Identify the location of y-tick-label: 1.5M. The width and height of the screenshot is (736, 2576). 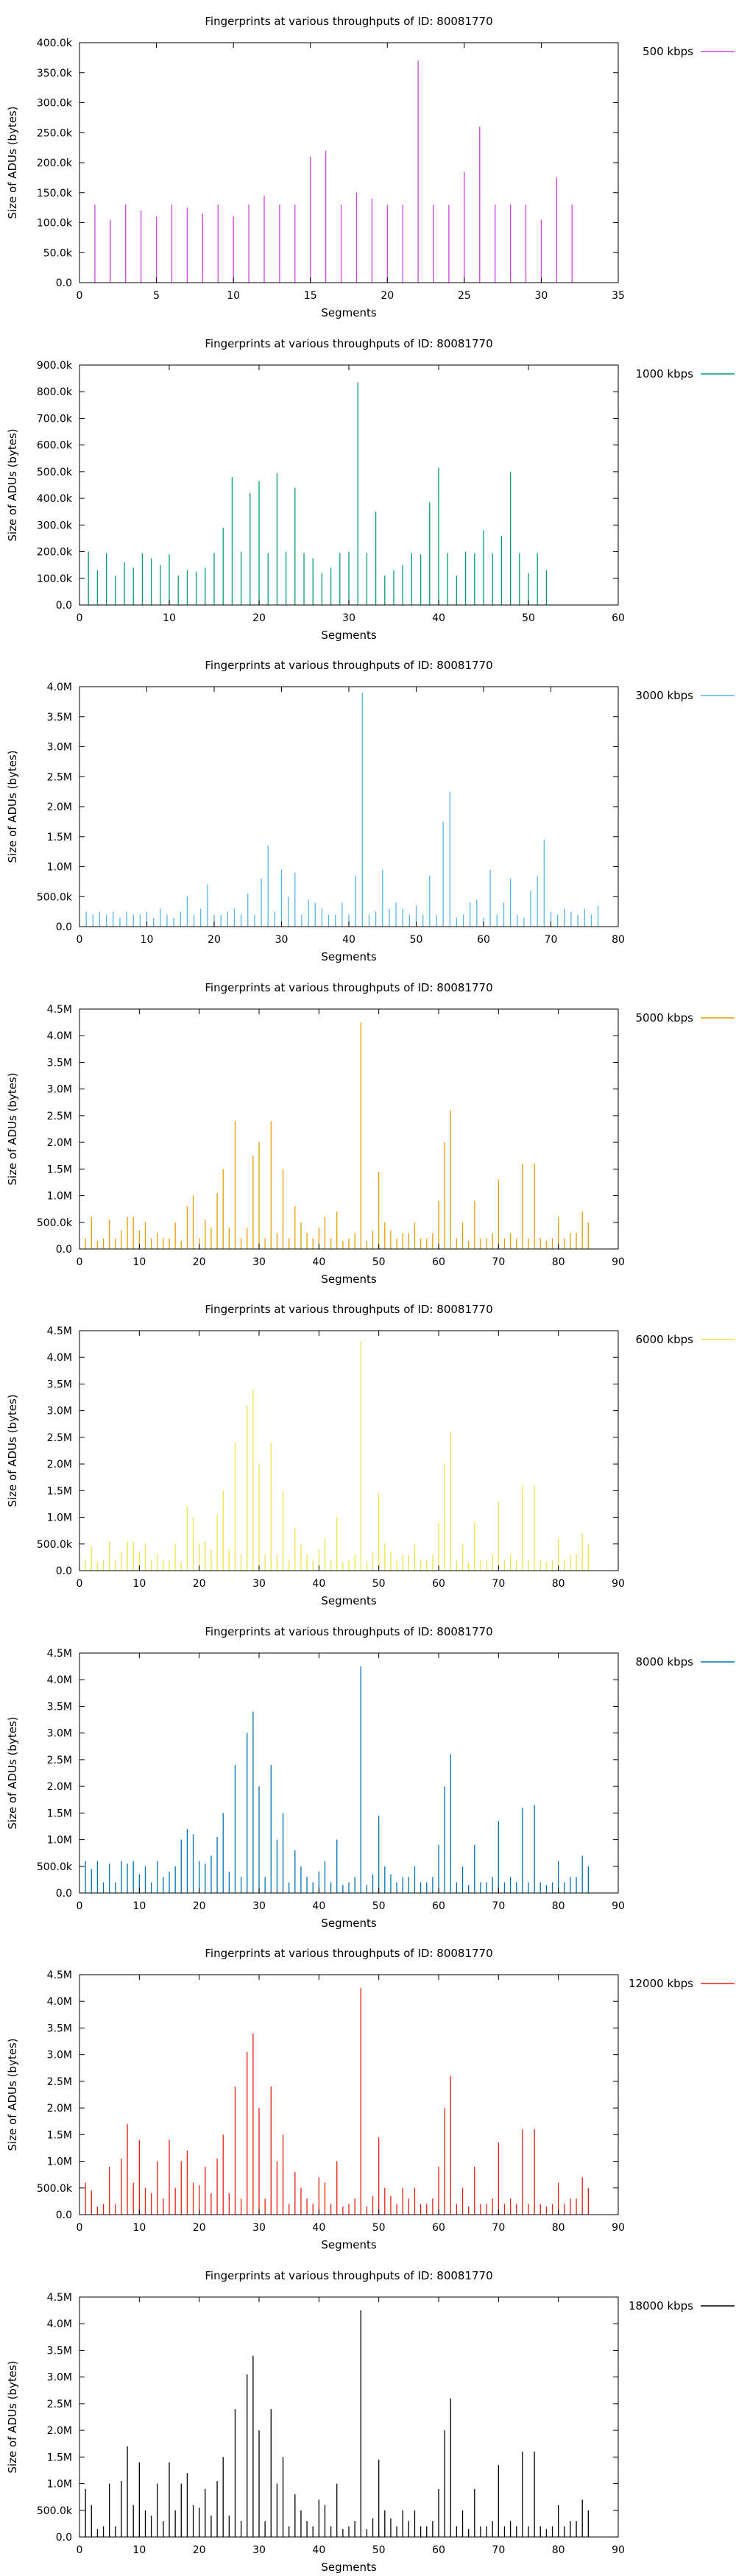
(59, 1813).